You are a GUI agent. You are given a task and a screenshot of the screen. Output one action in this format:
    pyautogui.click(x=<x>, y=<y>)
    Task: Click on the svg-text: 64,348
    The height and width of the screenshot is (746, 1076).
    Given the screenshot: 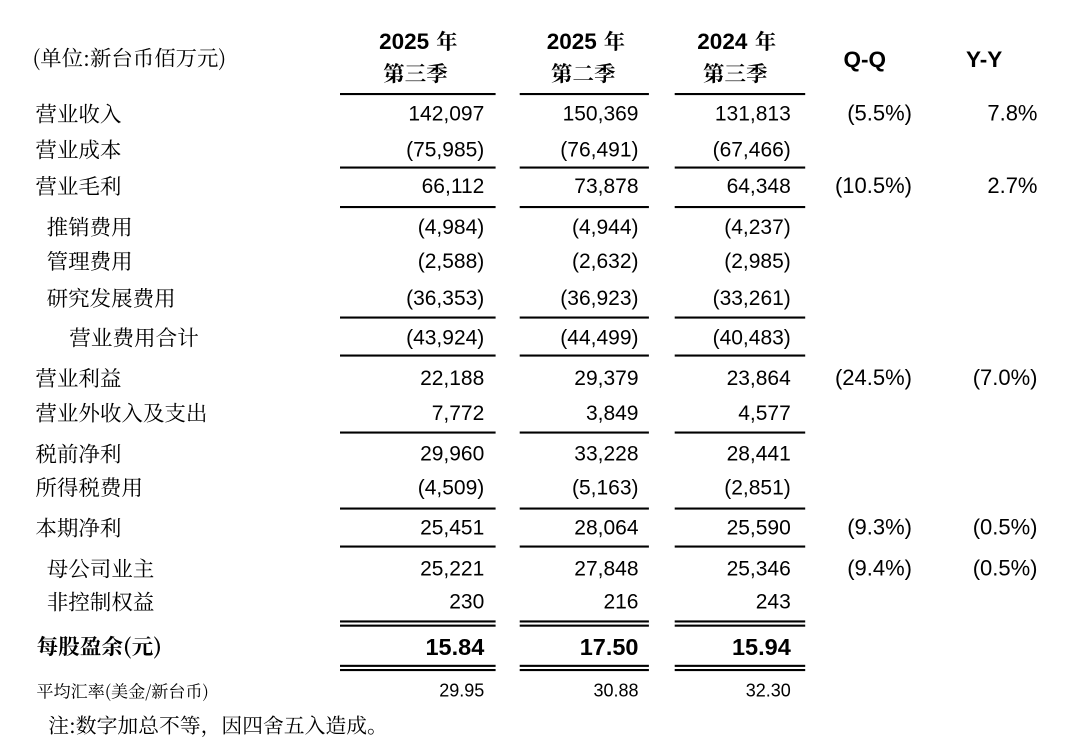 What is the action you would take?
    pyautogui.click(x=759, y=186)
    